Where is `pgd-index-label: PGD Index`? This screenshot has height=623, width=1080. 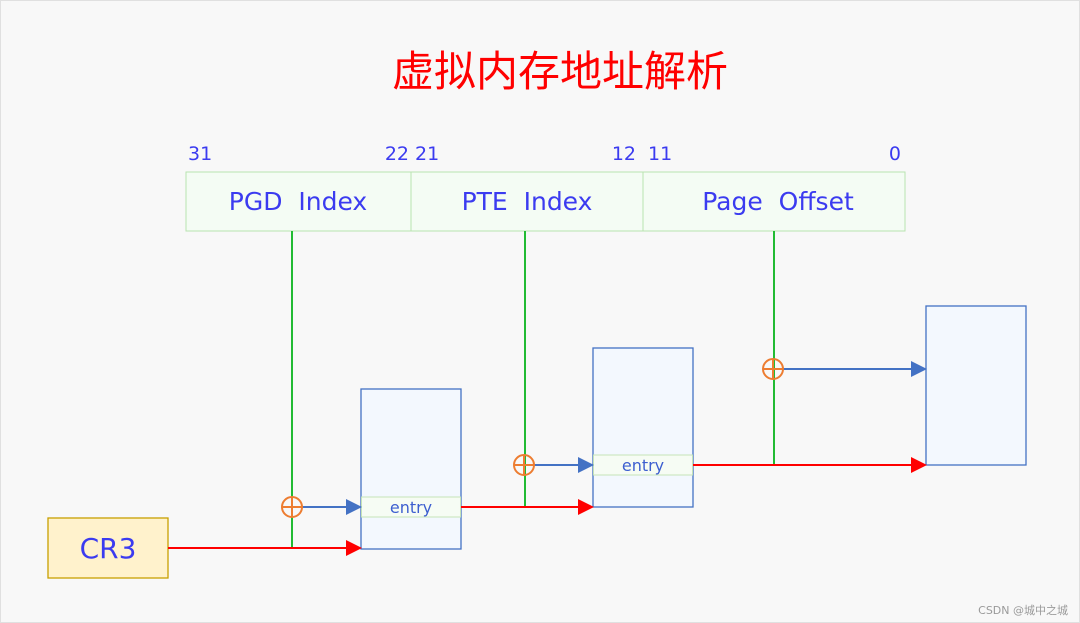 pgd-index-label: PGD Index is located at coordinates (298, 201).